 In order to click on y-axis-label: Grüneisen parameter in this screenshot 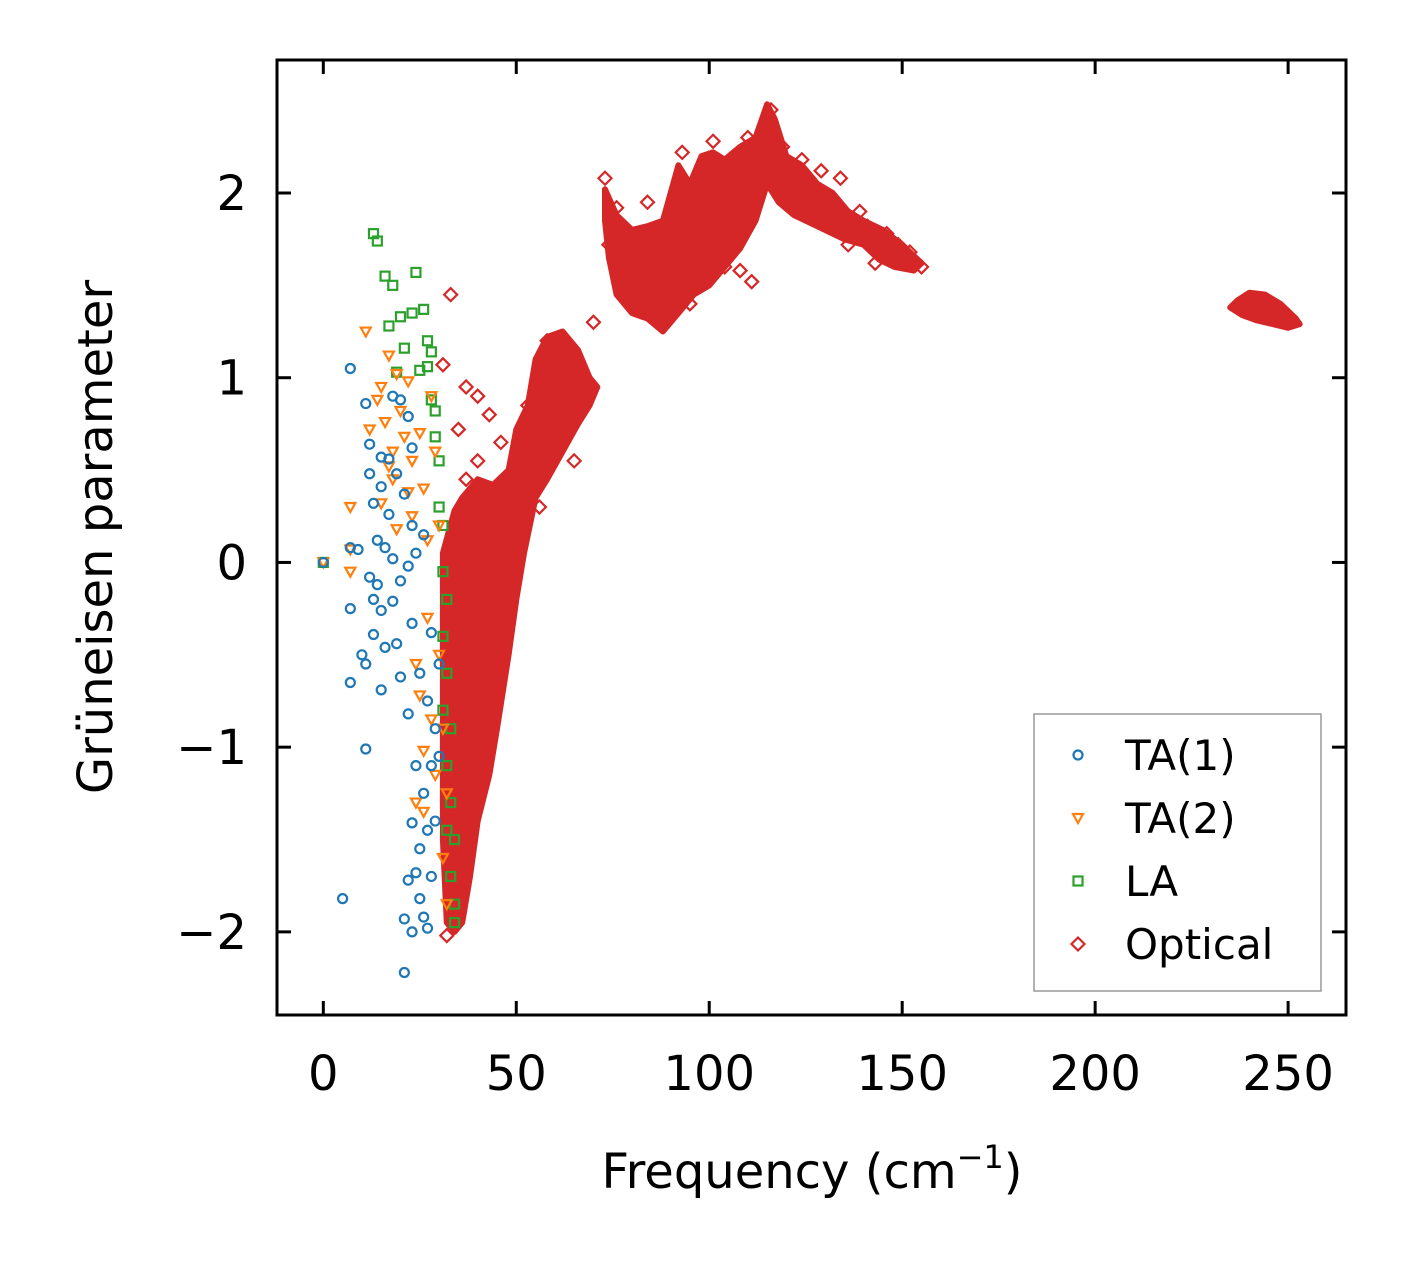, I will do `click(96, 537)`.